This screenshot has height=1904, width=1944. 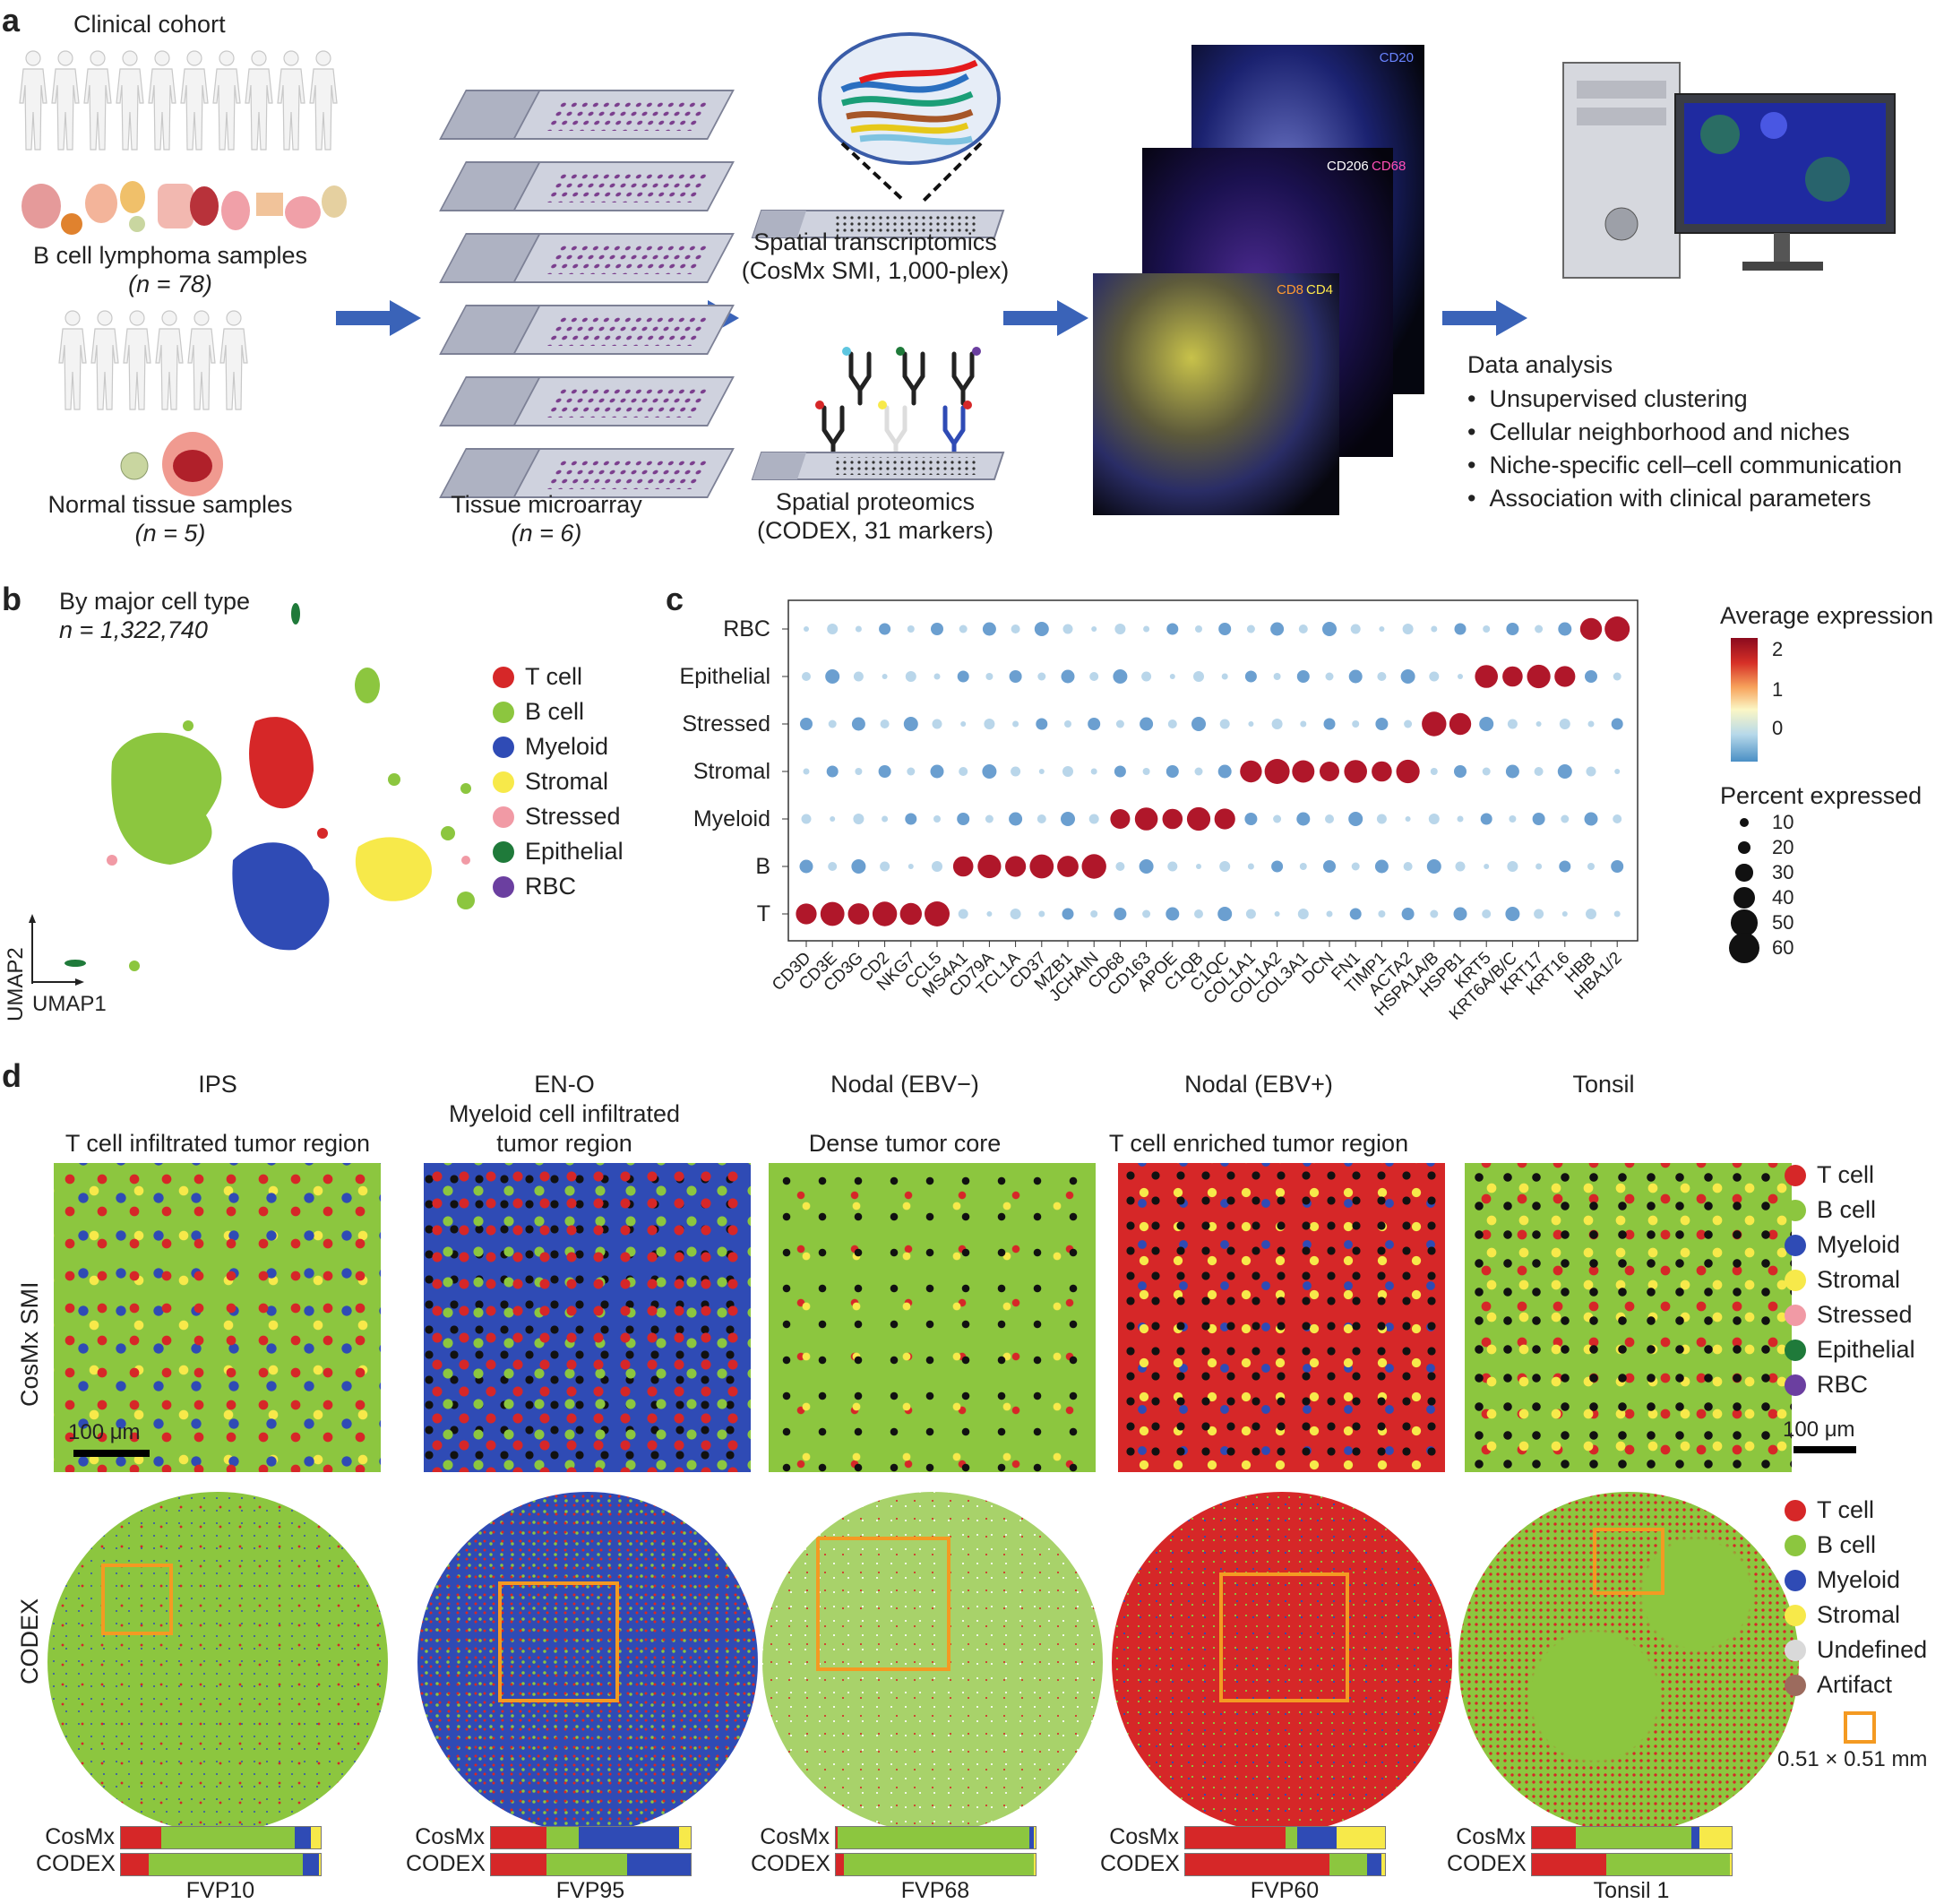 I want to click on legend-item: Stromal, so click(x=550, y=782).